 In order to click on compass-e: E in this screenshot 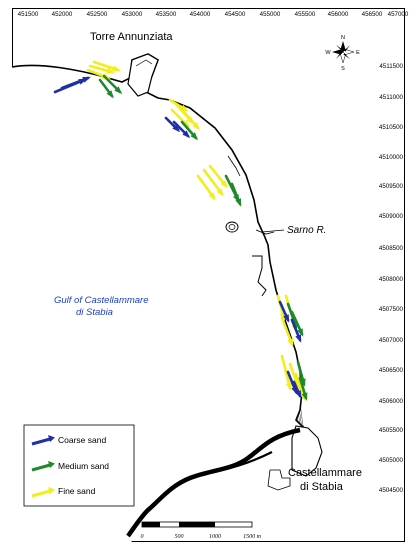, I will do `click(358, 53)`.